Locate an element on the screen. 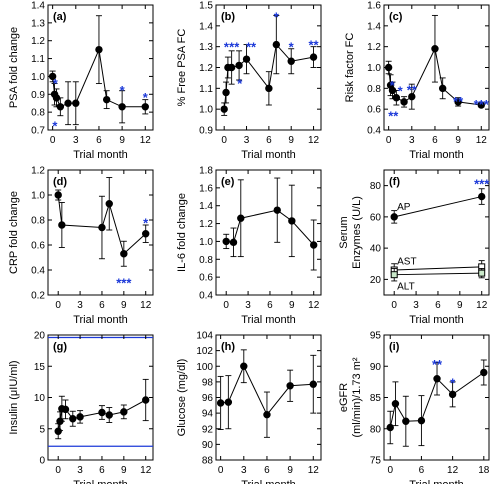 This screenshot has height=484, width=500. panel-label: (d) is located at coordinates (60, 182).